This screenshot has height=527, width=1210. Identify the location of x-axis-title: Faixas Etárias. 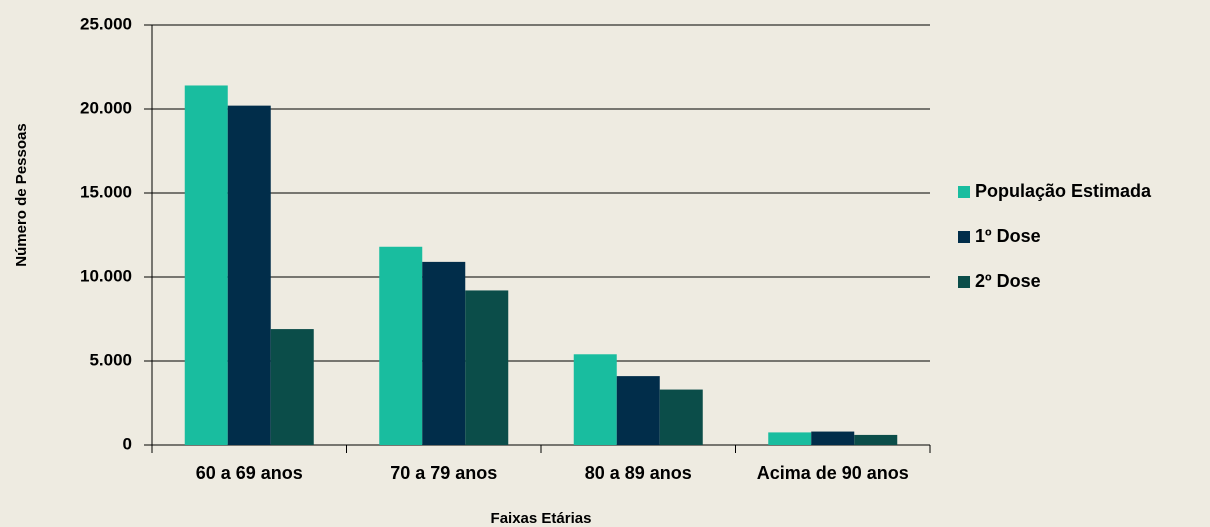
(541, 518).